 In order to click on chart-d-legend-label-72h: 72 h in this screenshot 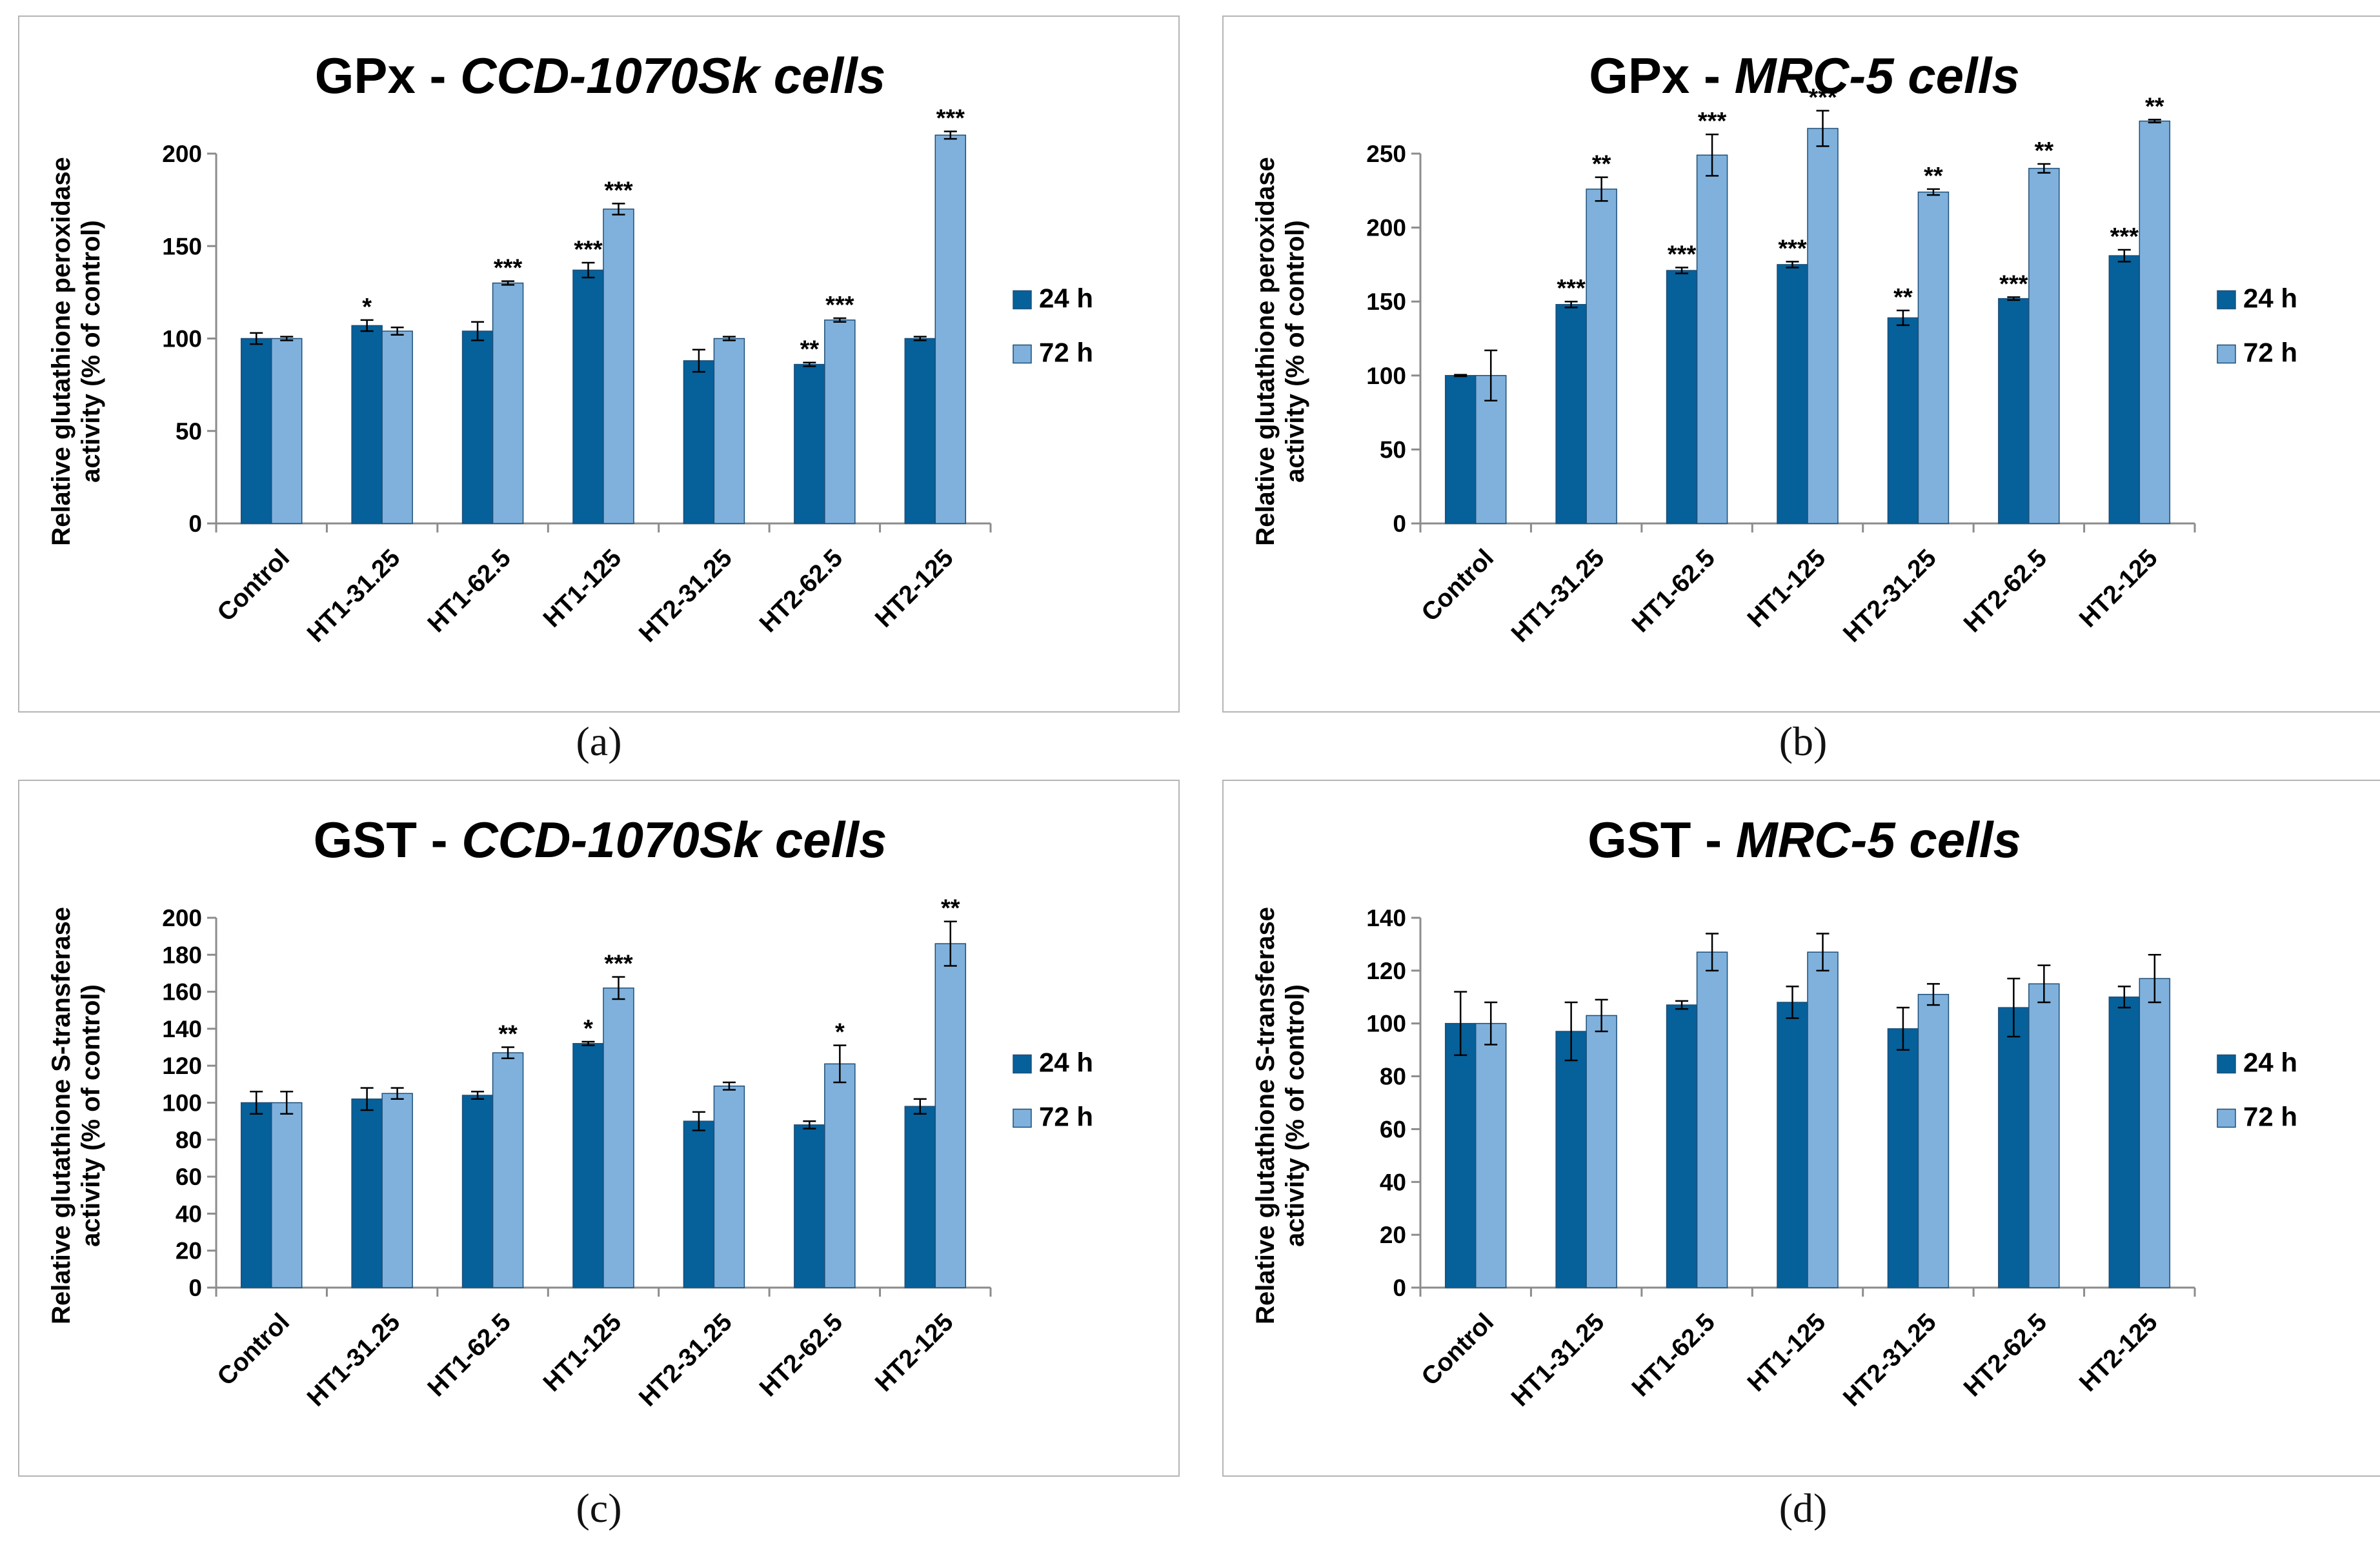, I will do `click(2270, 1117)`.